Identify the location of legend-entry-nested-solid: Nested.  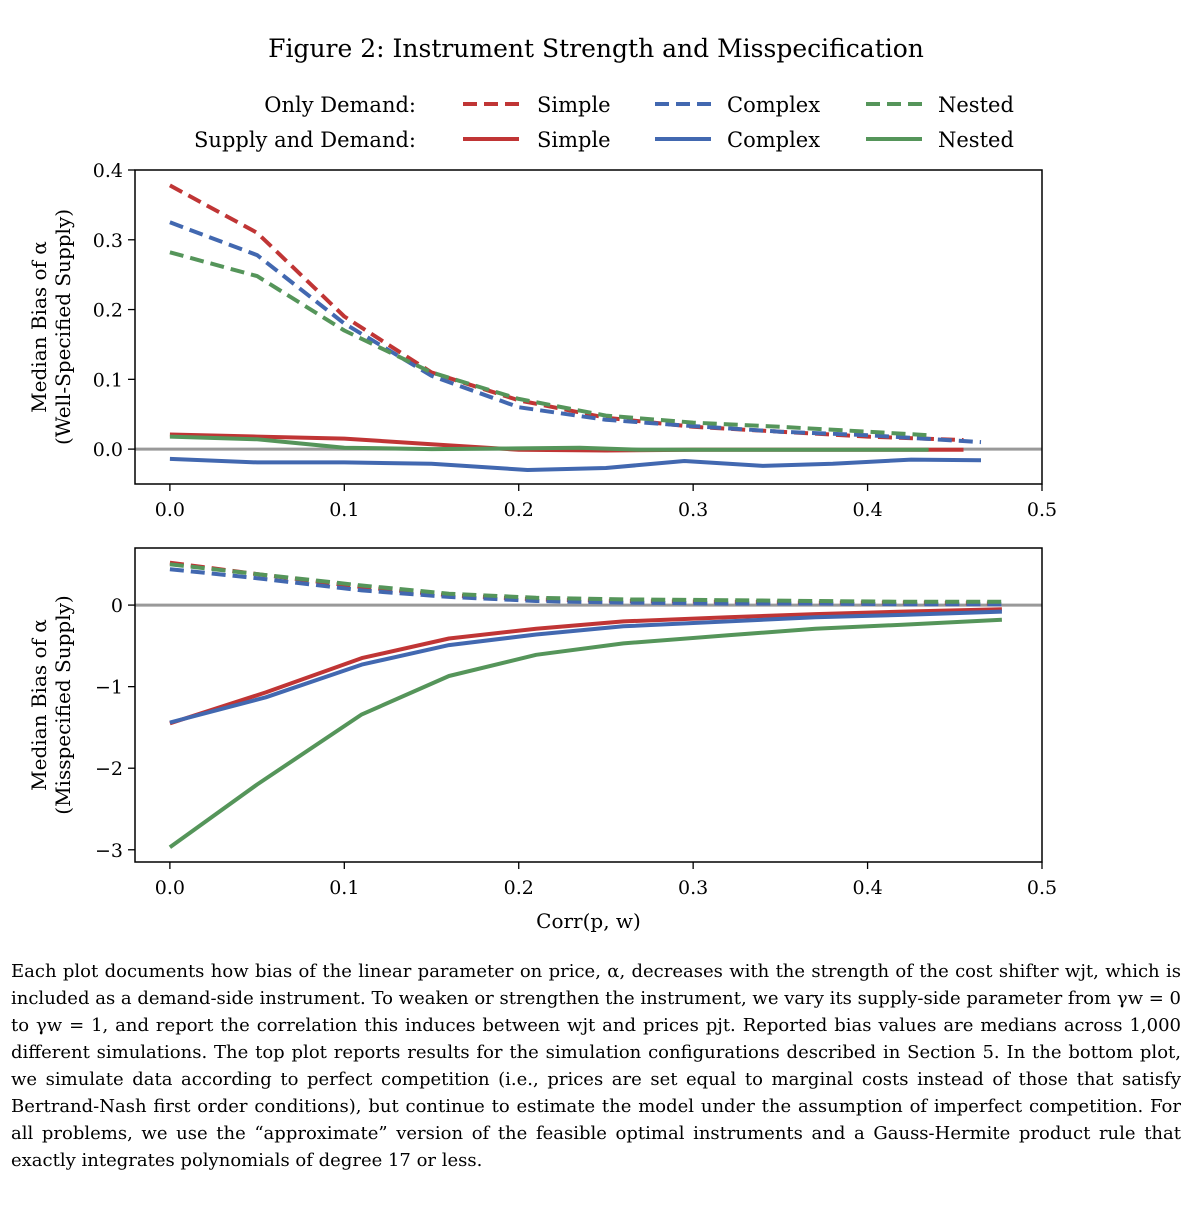
(976, 140).